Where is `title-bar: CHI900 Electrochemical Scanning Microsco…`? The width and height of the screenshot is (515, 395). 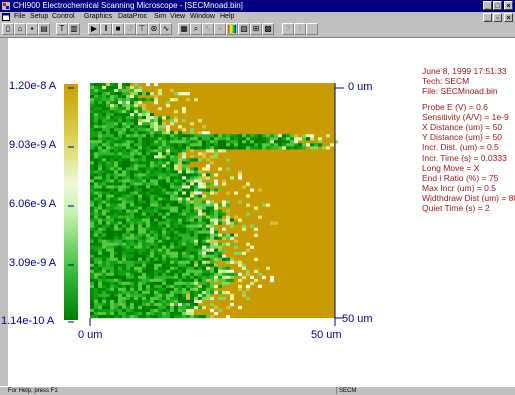 title-bar: CHI900 Electrochemical Scanning Microsco… is located at coordinates (257, 6).